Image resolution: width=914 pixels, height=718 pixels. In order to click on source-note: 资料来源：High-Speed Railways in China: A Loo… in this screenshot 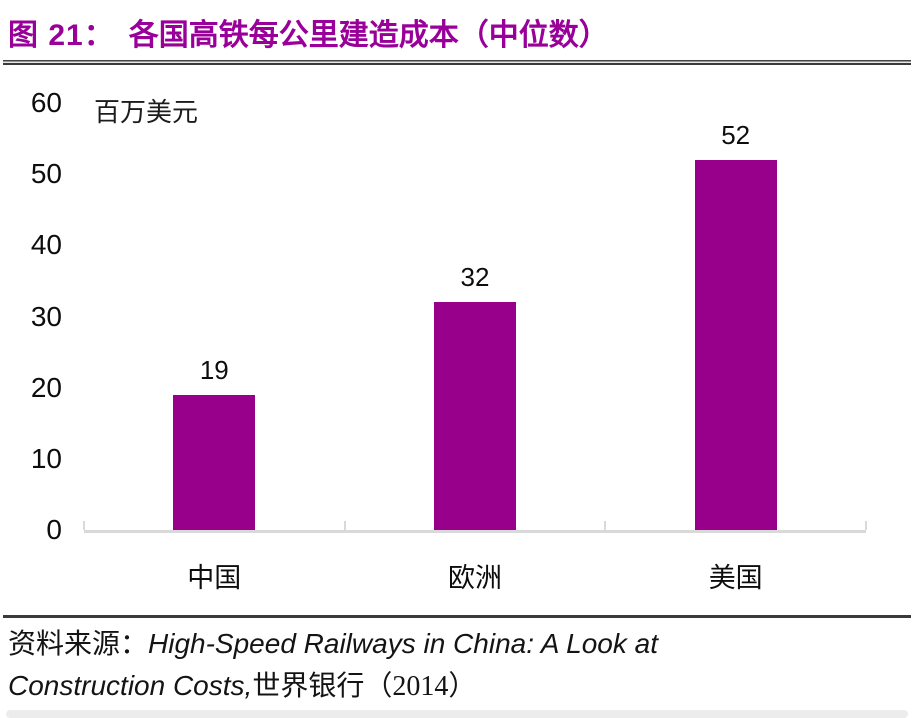, I will do `click(398, 665)`.